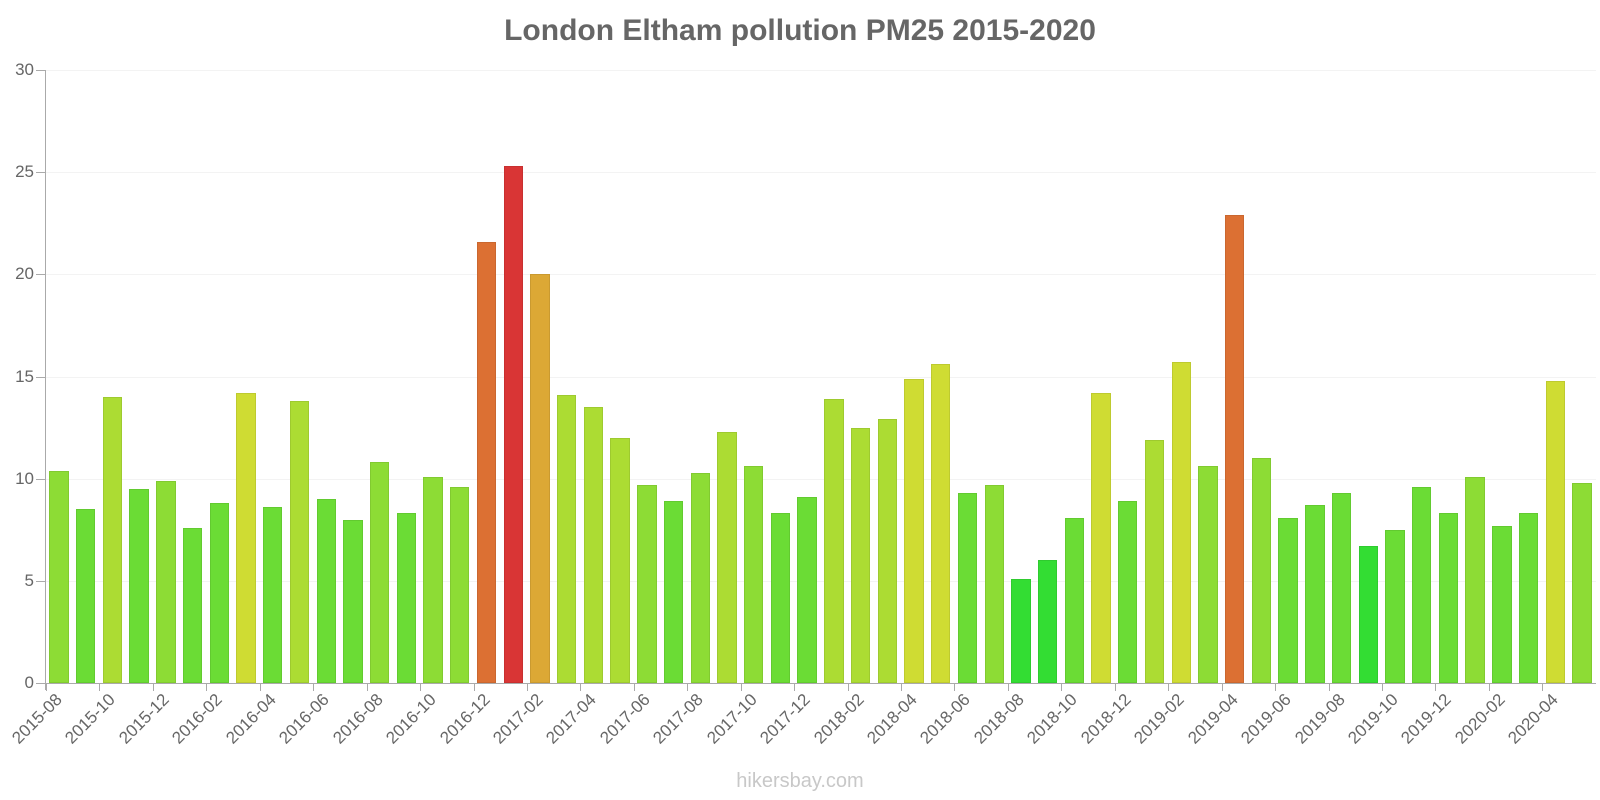 The width and height of the screenshot is (1600, 800). Describe the element at coordinates (1052, 719) in the screenshot. I see `x-tick-label: 2018-10` at that location.